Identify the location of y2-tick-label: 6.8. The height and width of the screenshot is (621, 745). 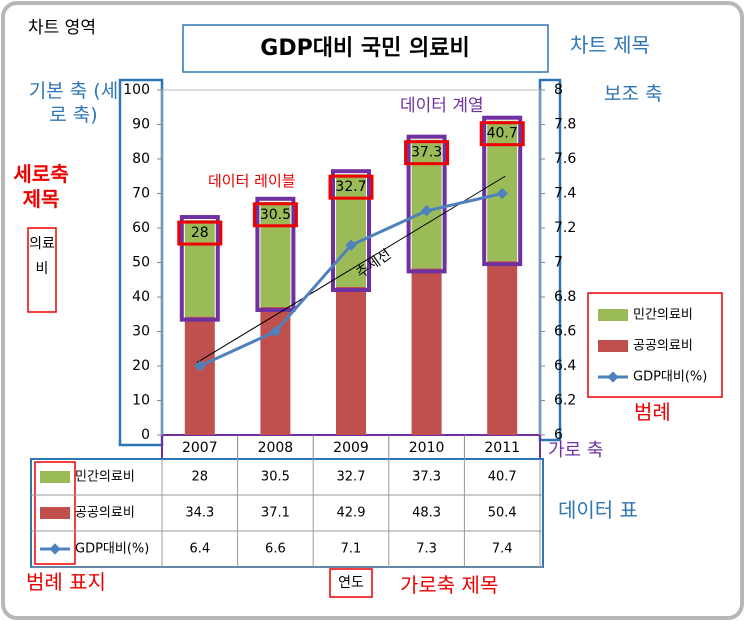
(565, 297).